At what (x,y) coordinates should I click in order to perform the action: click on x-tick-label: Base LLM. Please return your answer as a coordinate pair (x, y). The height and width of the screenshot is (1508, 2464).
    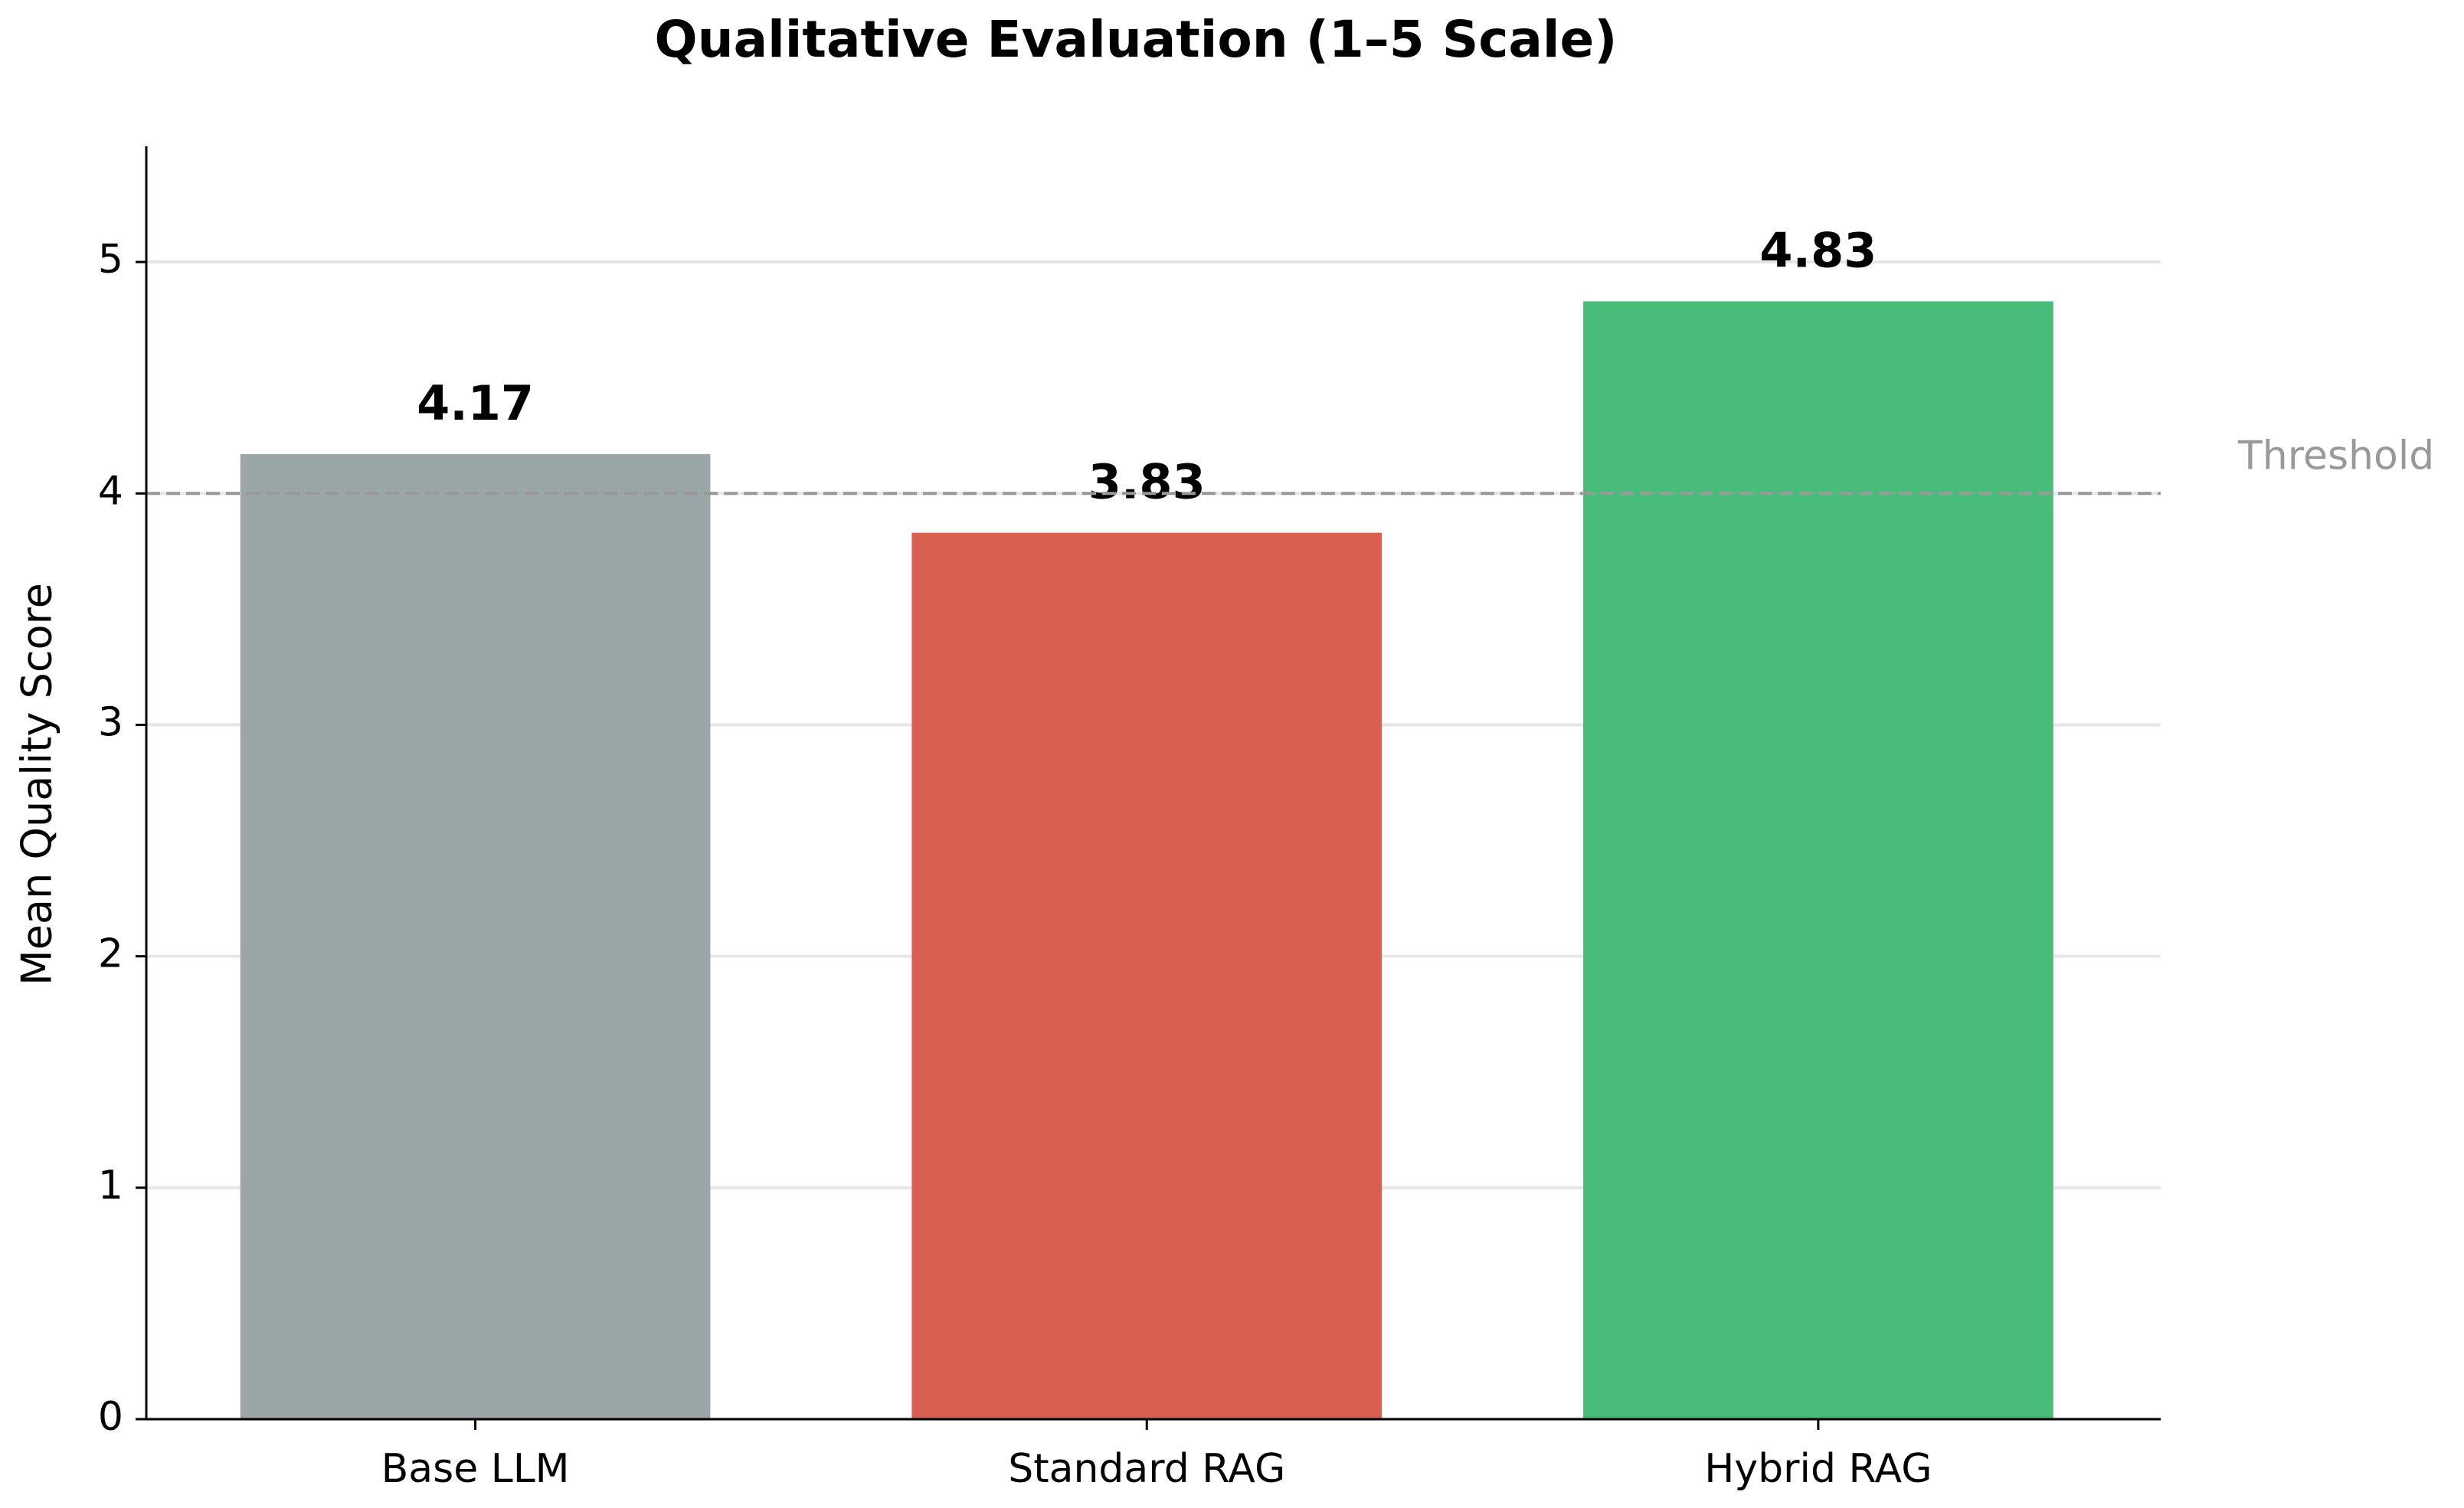
    Looking at the image, I should click on (475, 1469).